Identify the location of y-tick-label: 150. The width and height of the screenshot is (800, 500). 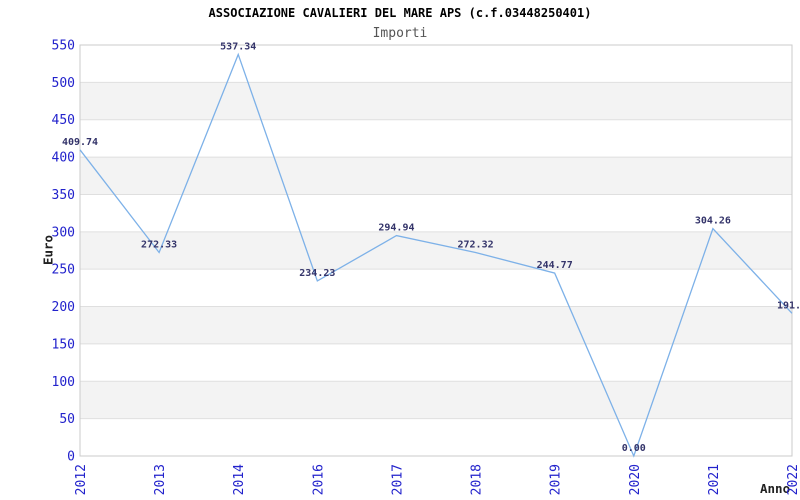
(63, 344).